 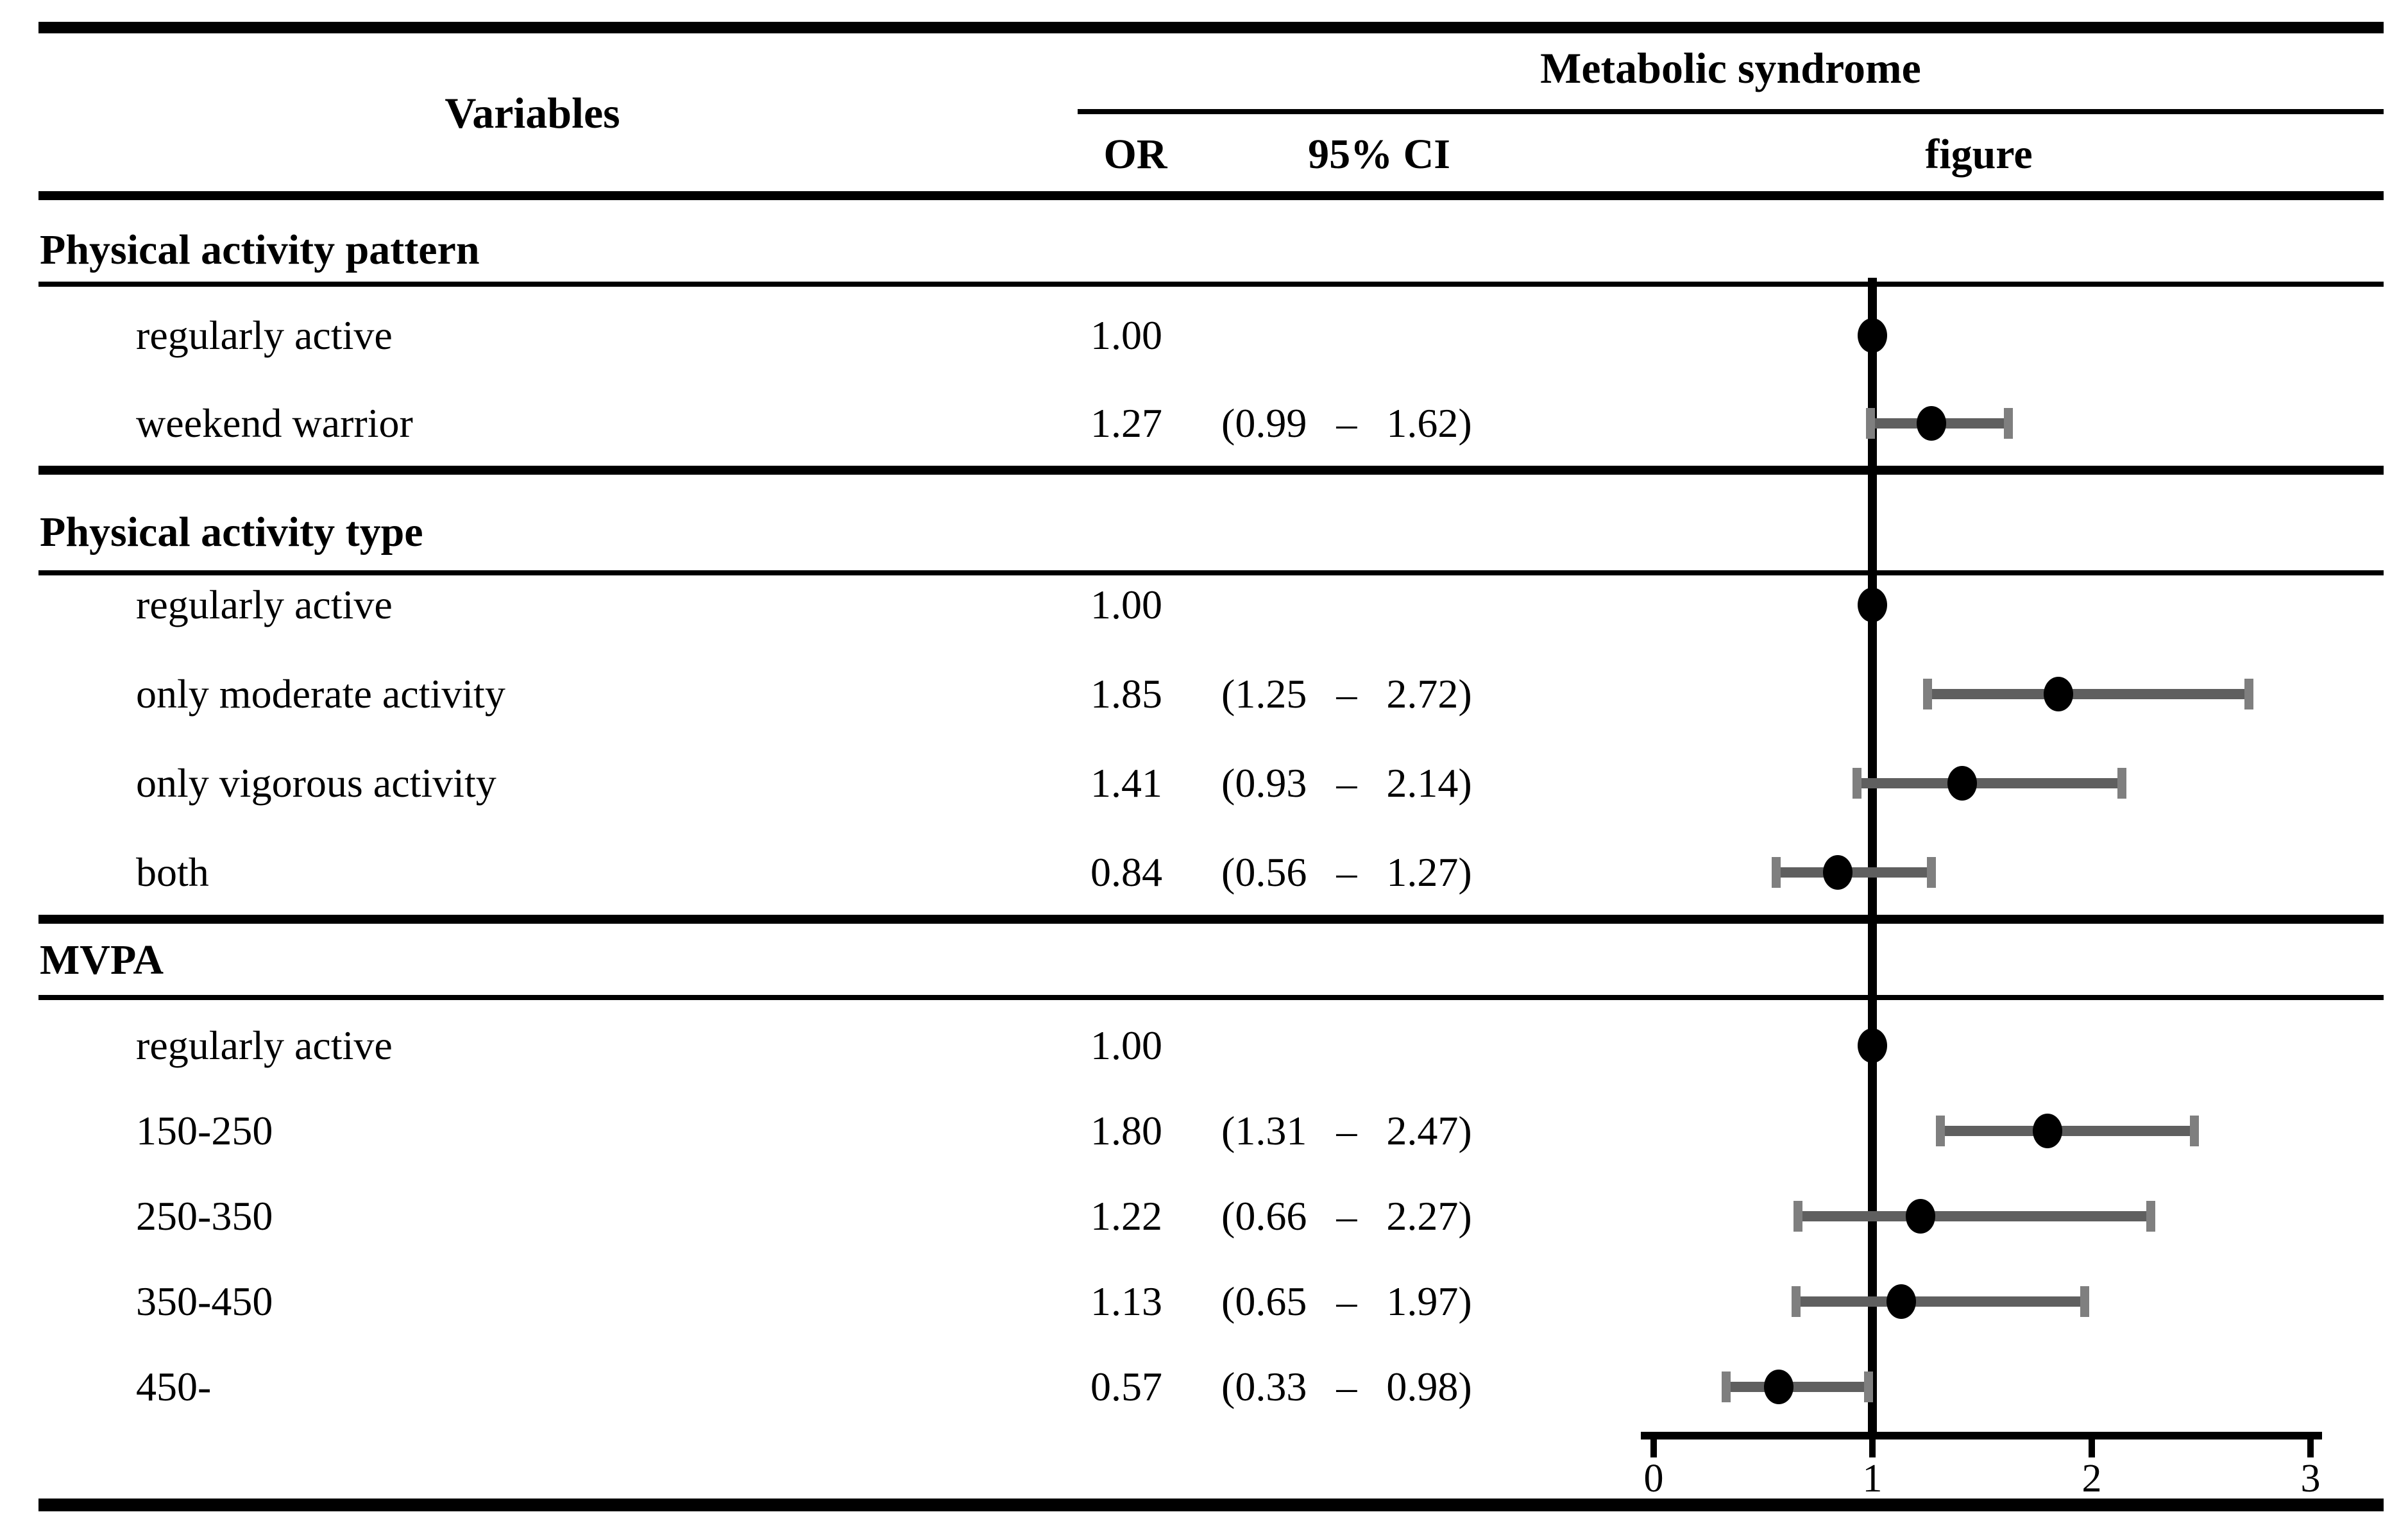 What do you see at coordinates (2092, 1478) in the screenshot?
I see `x-axis-tick-label: 2` at bounding box center [2092, 1478].